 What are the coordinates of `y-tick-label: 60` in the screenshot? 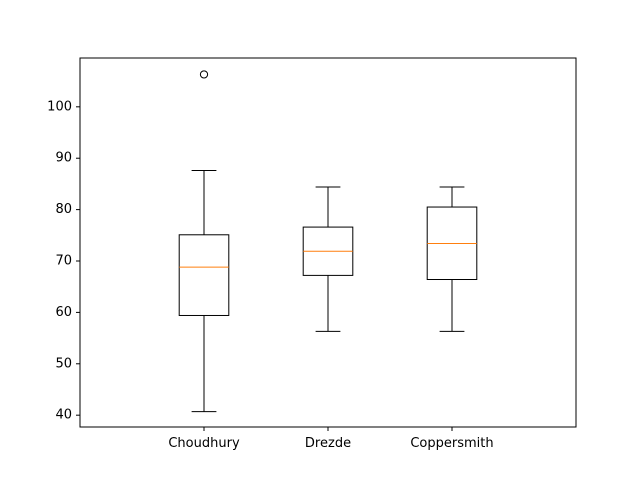 It's located at (63, 312).